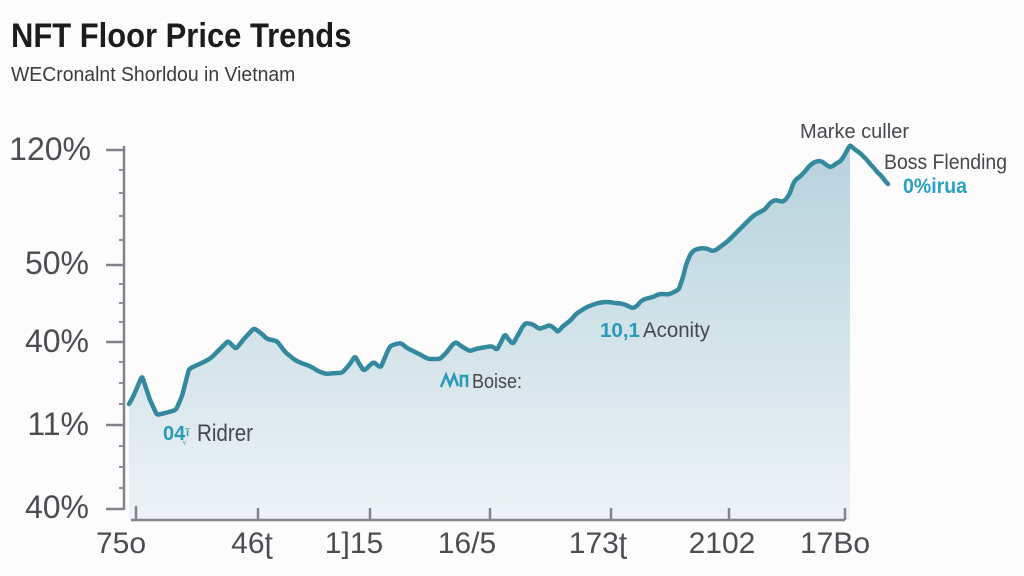 Image resolution: width=1024 pixels, height=576 pixels. I want to click on svg-text: 173ʈ, so click(598, 543).